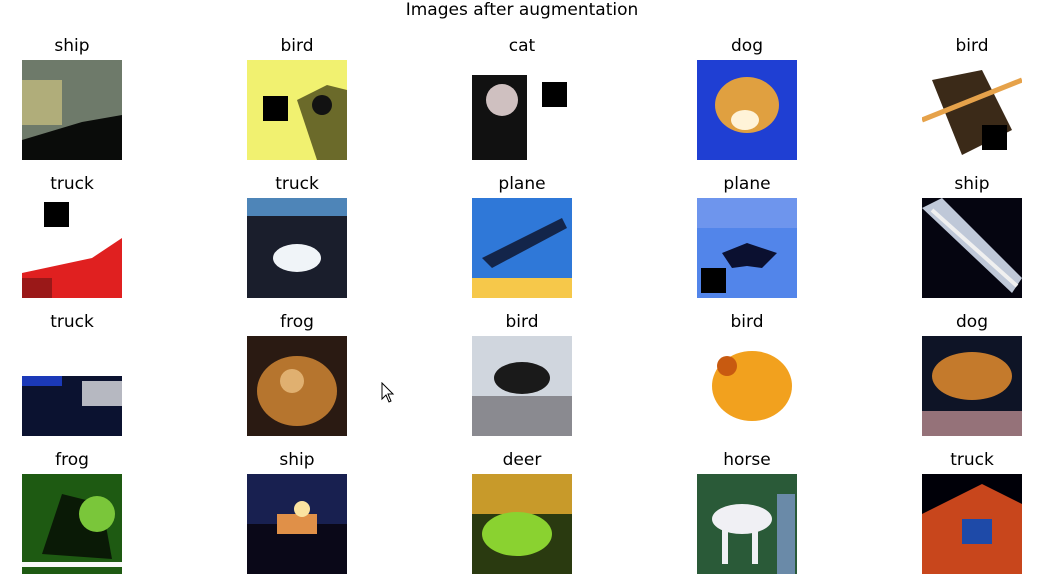 This screenshot has height=588, width=1052. What do you see at coordinates (522, 460) in the screenshot?
I see `image-label: deer` at bounding box center [522, 460].